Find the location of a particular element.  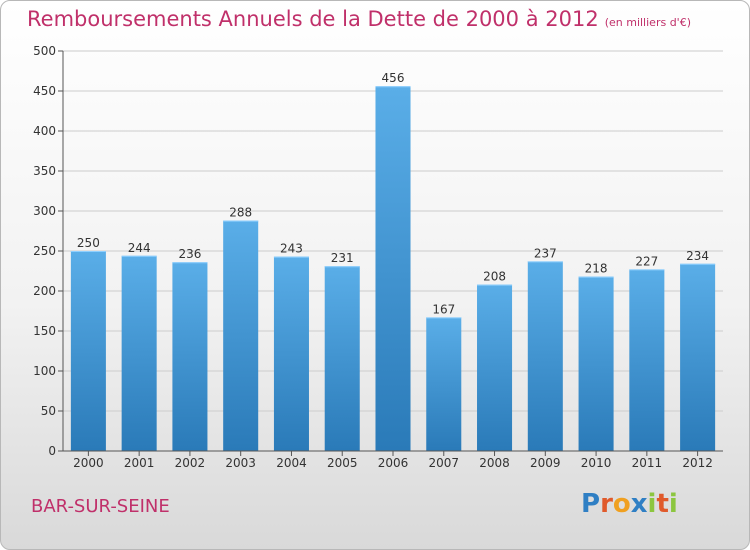

x-tick-label: 2010 is located at coordinates (596, 463).